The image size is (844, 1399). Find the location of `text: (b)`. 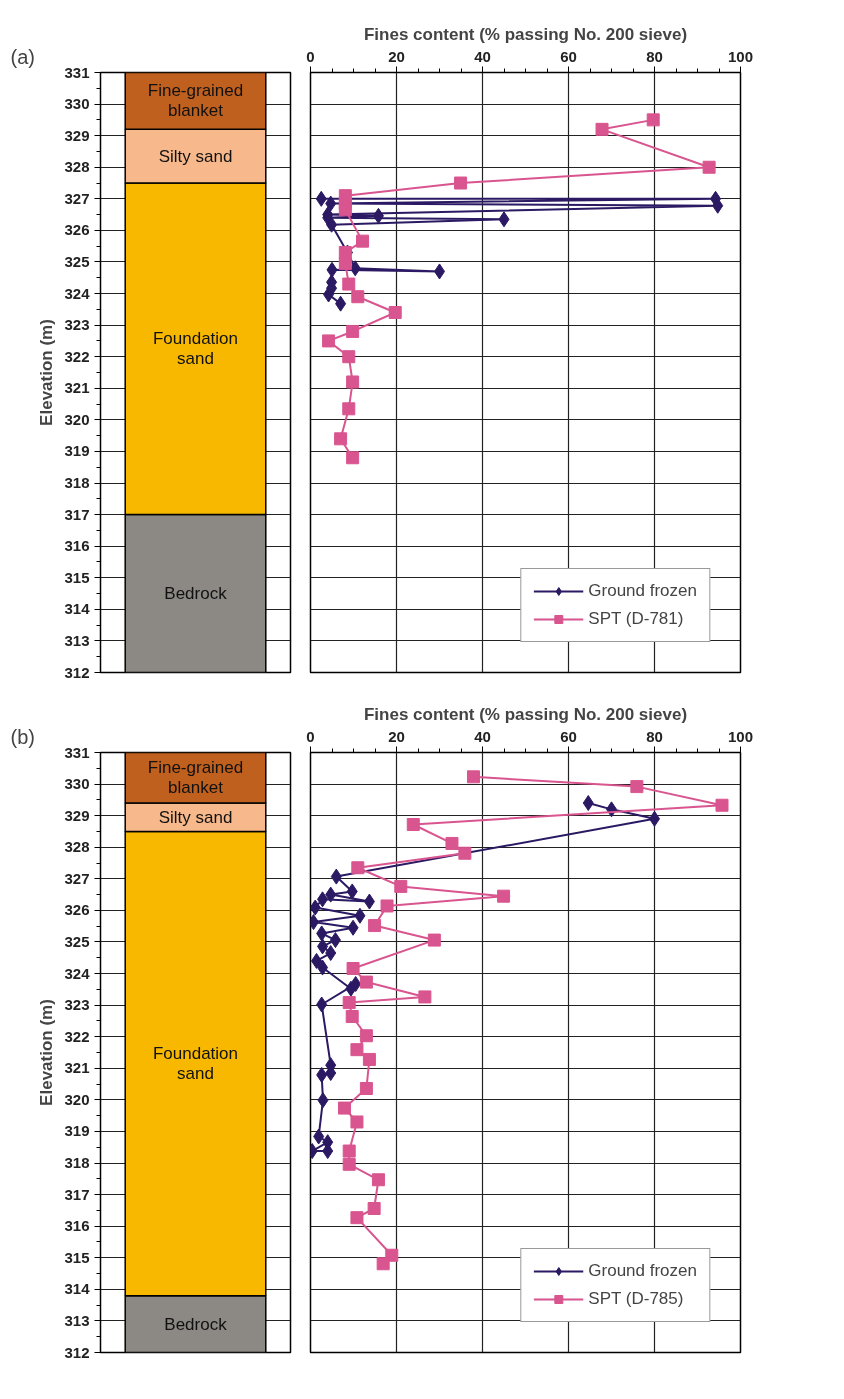

text: (b) is located at coordinates (22, 736).